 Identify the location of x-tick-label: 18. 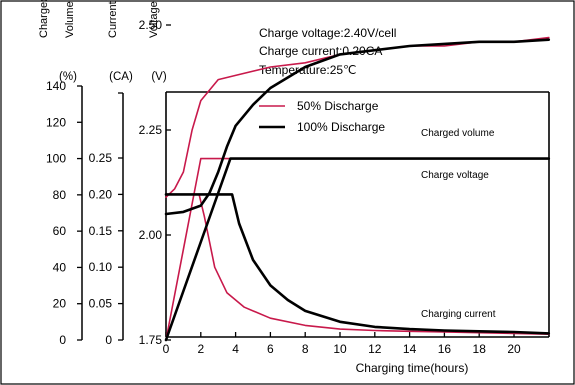
(480, 349).